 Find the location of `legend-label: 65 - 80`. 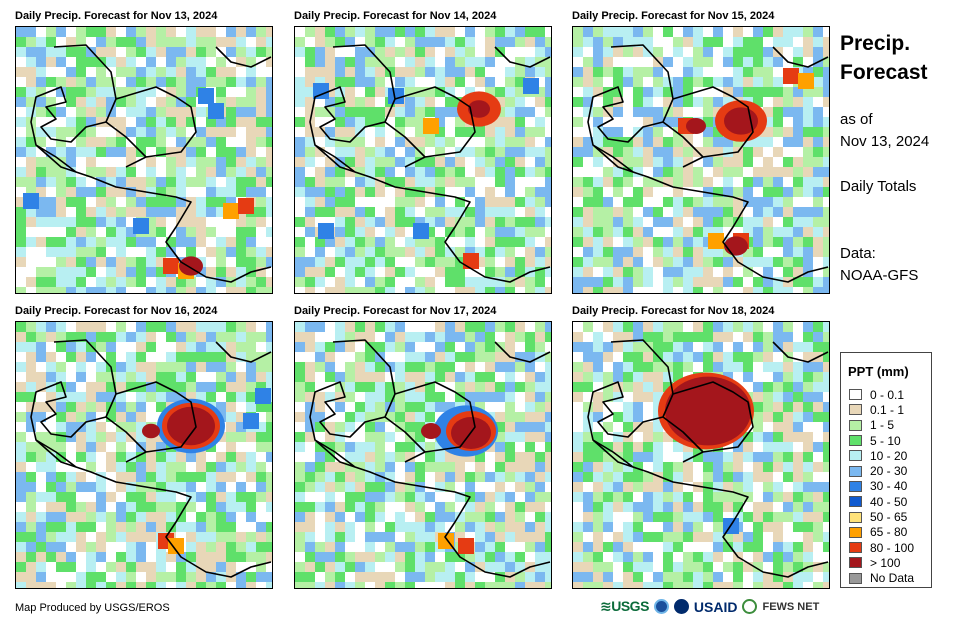

legend-label: 65 - 80 is located at coordinates (889, 532).